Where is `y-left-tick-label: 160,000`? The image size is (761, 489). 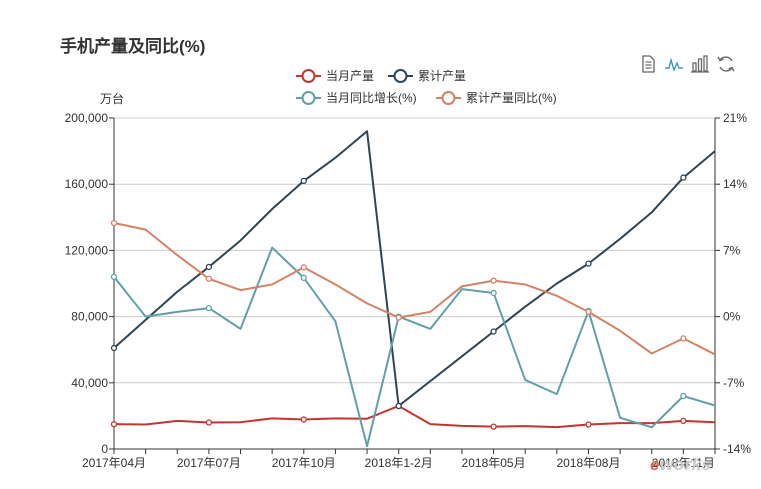
y-left-tick-label: 160,000 is located at coordinates (87, 184).